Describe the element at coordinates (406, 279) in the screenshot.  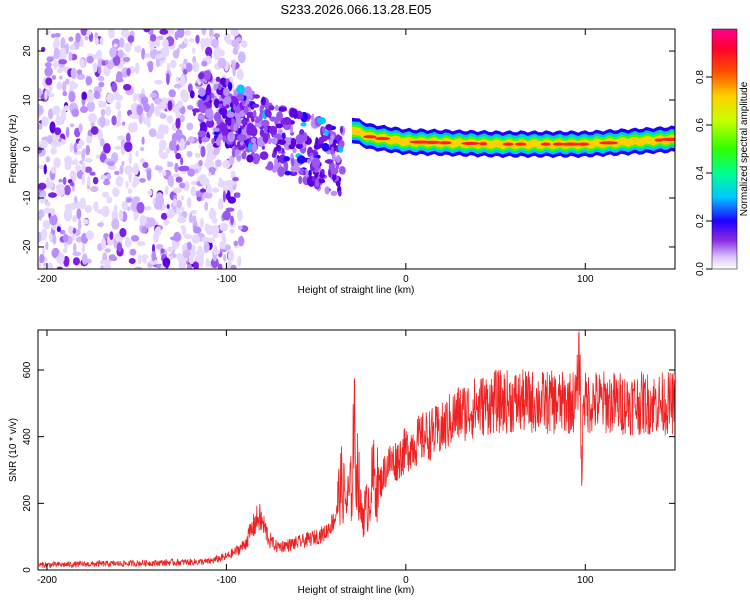
I see `x-tick-label: 0` at that location.